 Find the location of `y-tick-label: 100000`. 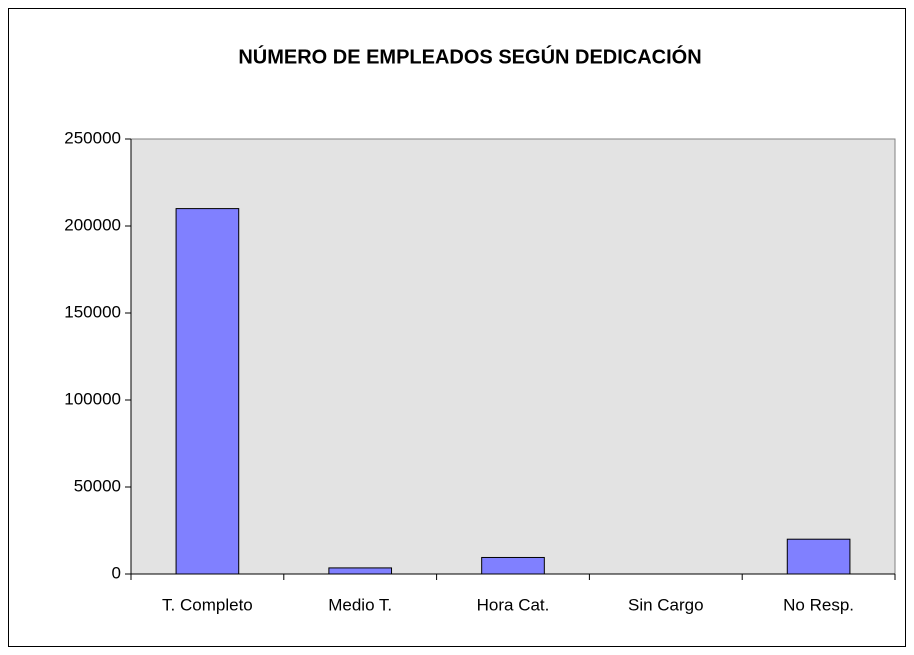

y-tick-label: 100000 is located at coordinates (92, 398).